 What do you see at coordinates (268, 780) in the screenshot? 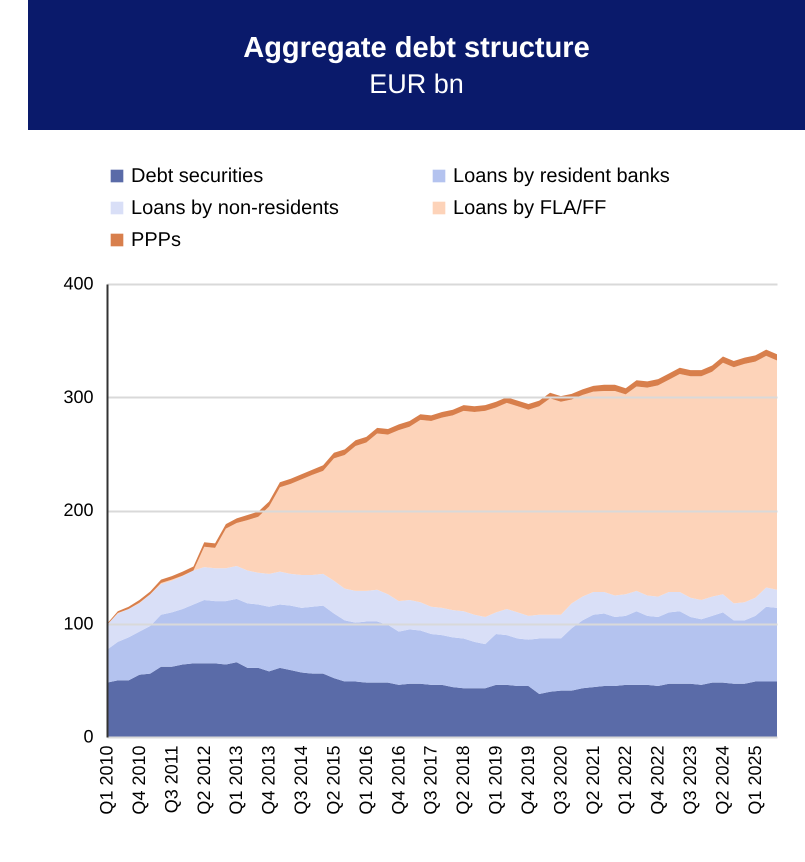
I see `x-tick-label: Q4 2013` at bounding box center [268, 780].